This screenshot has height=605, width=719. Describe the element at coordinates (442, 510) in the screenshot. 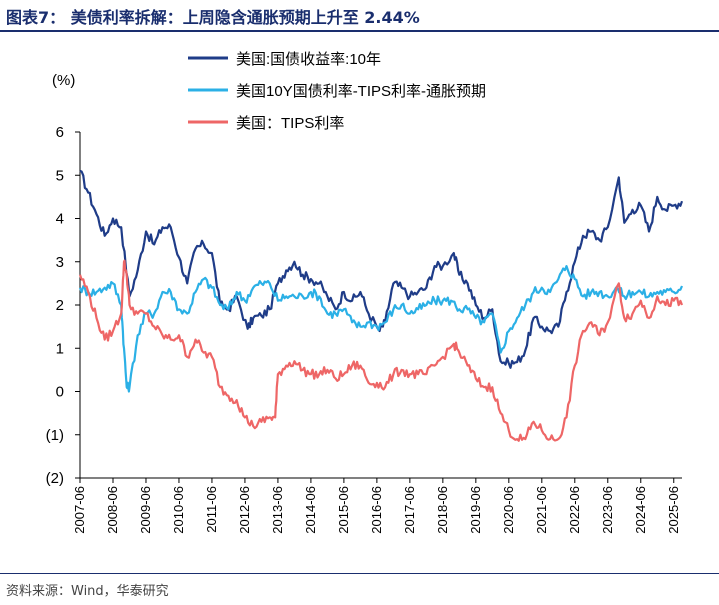

I see `x-tick-label: 2018-06` at that location.